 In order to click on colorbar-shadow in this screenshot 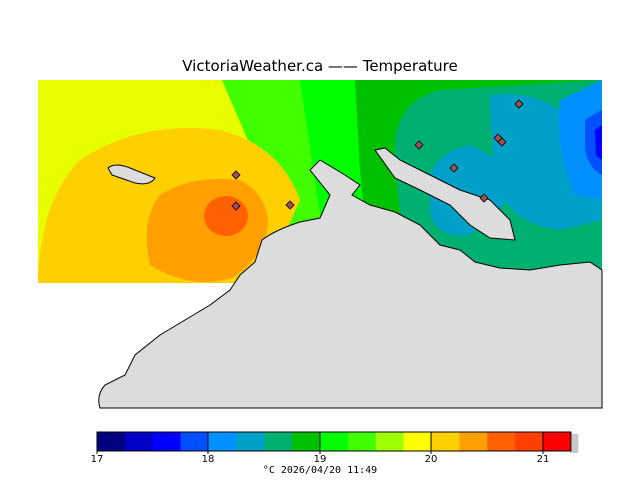, I will do `click(574, 443)`.